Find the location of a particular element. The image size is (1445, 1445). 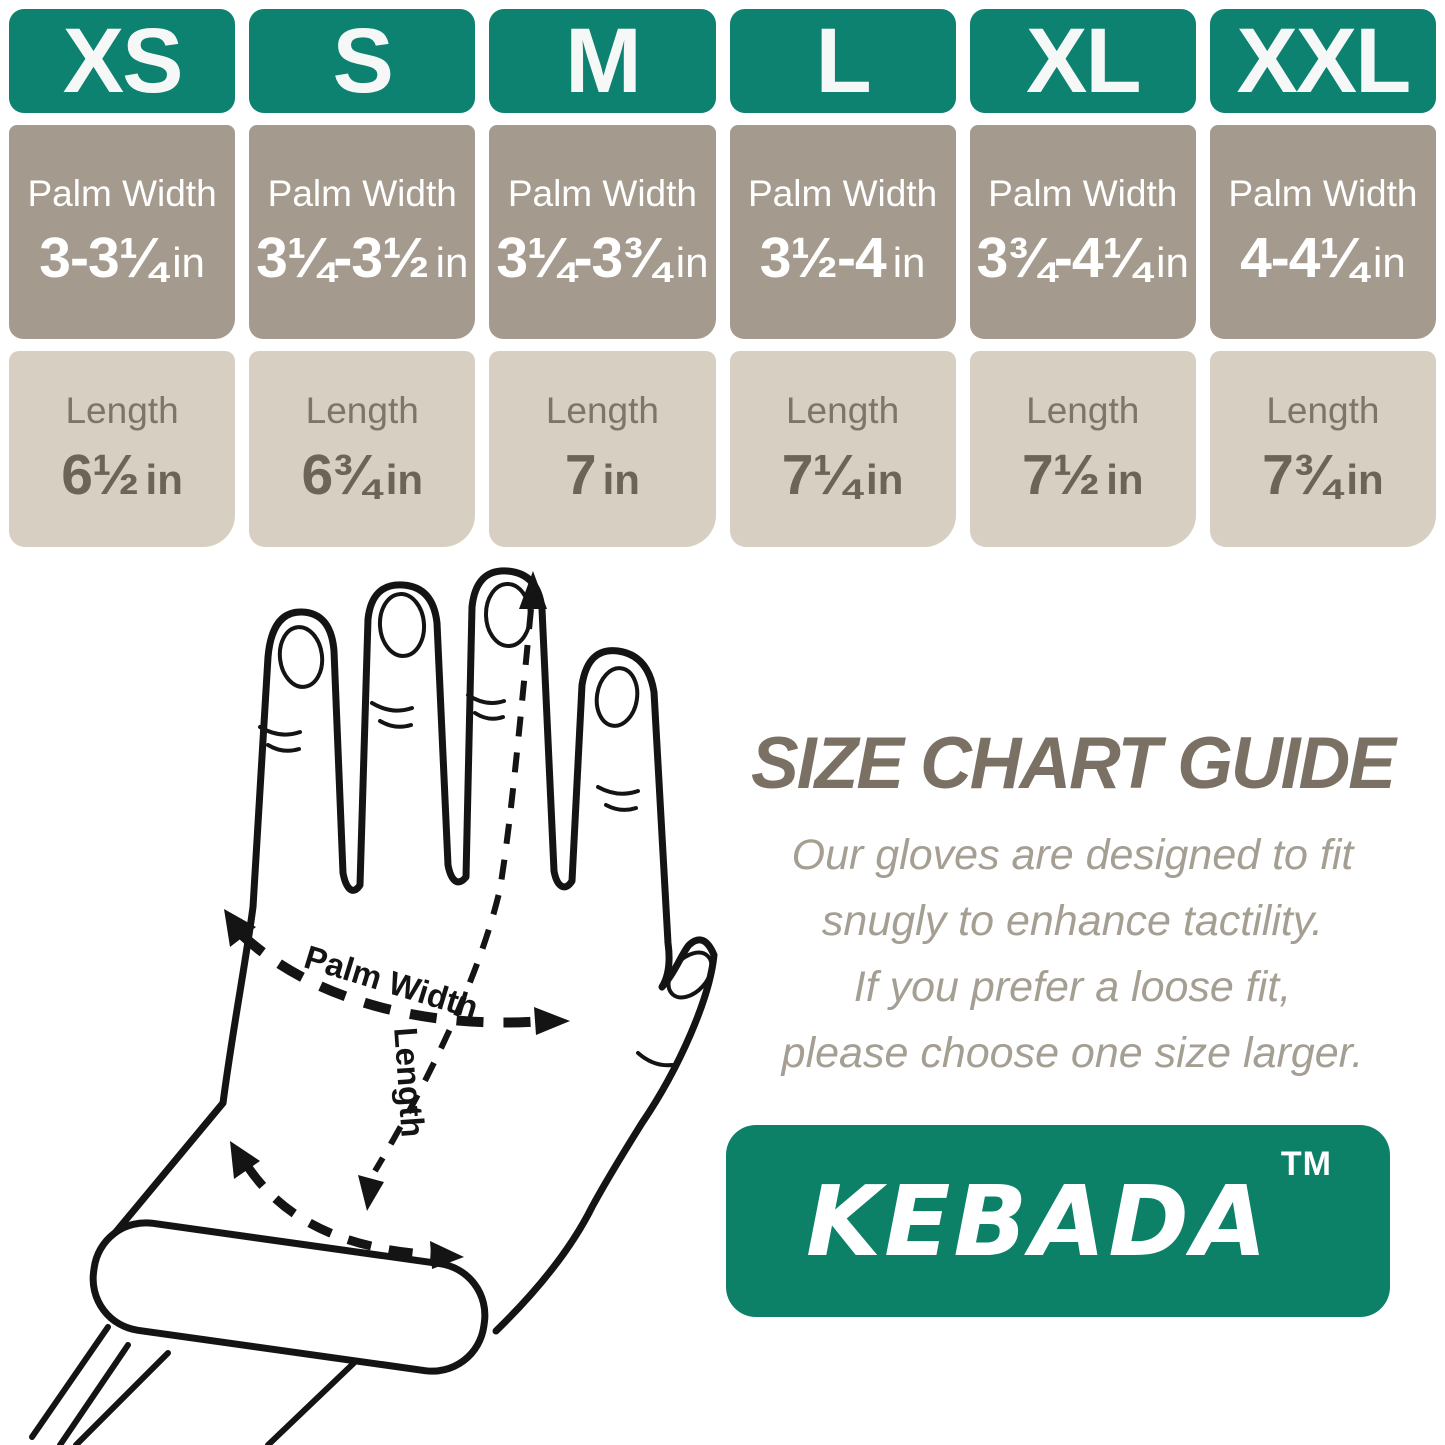

arm-lines is located at coordinates (194, 1384).